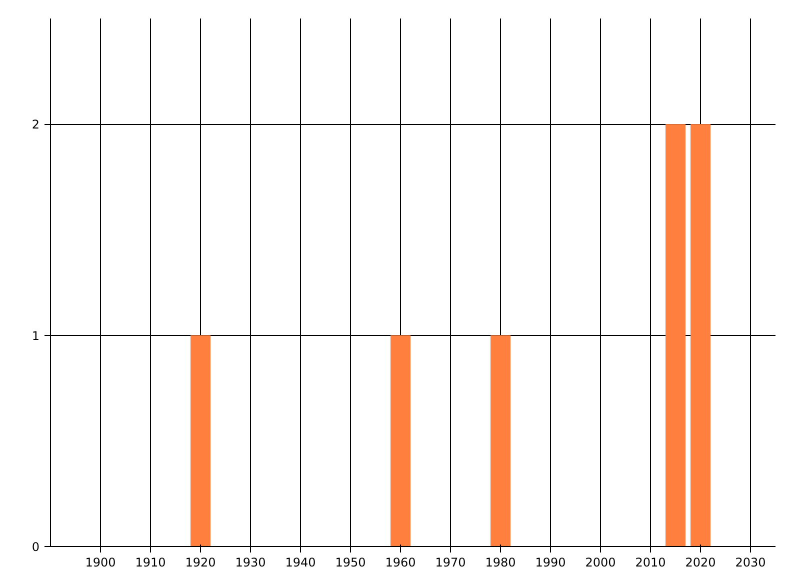 The height and width of the screenshot is (576, 800). Describe the element at coordinates (750, 563) in the screenshot. I see `x-tick-label: 2030` at that location.